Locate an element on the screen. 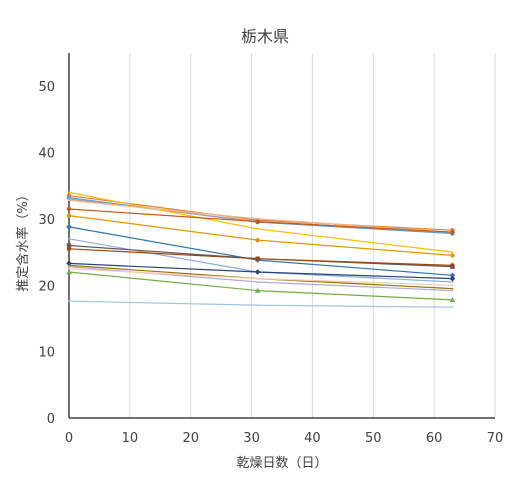 The height and width of the screenshot is (485, 517). y-tick-label: 40 is located at coordinates (46, 154).